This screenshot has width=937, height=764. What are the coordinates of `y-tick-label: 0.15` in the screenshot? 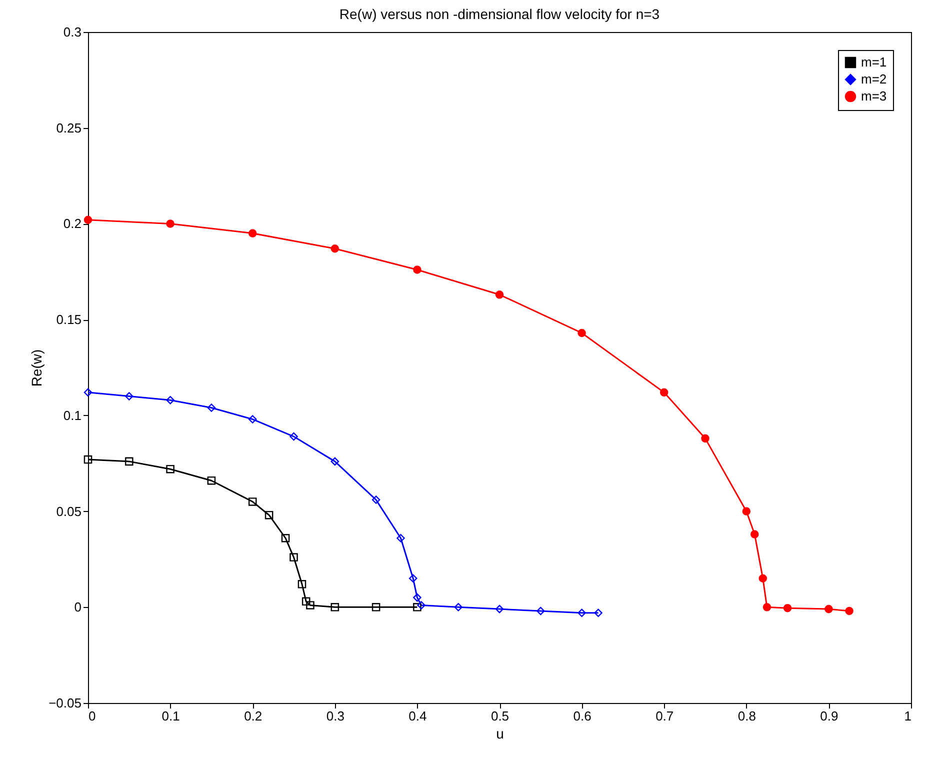 It's located at (69, 320).